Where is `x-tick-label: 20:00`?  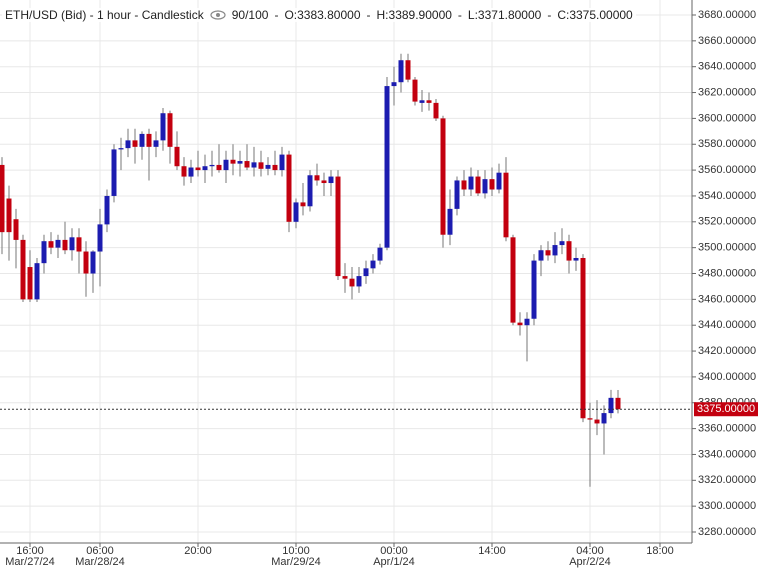
x-tick-label: 20:00 is located at coordinates (198, 551).